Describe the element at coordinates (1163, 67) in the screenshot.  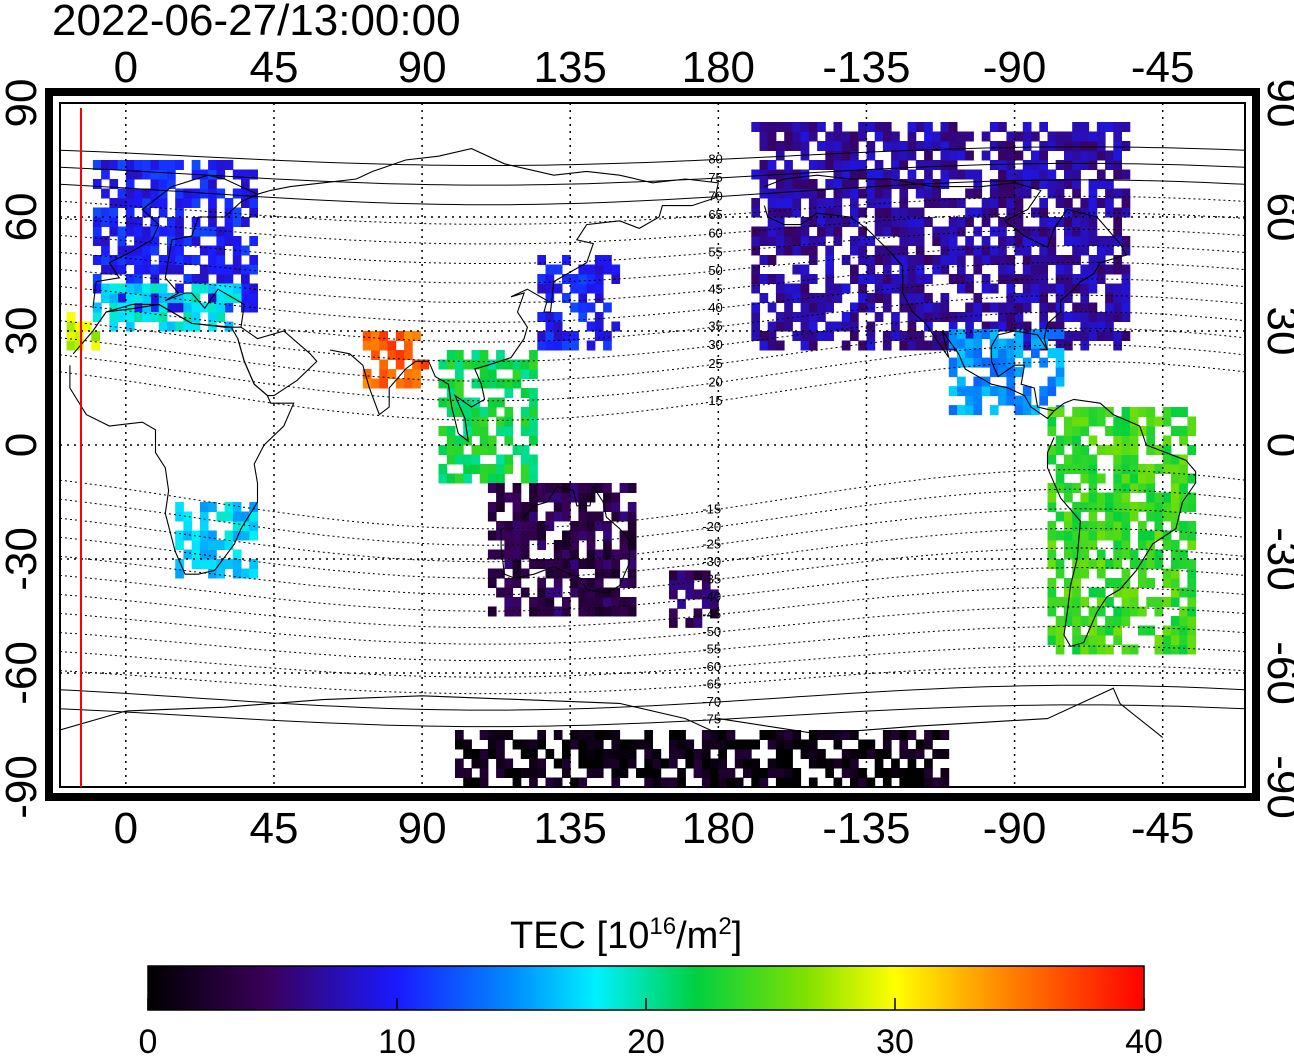
I see `top-lon-tick: -45` at that location.